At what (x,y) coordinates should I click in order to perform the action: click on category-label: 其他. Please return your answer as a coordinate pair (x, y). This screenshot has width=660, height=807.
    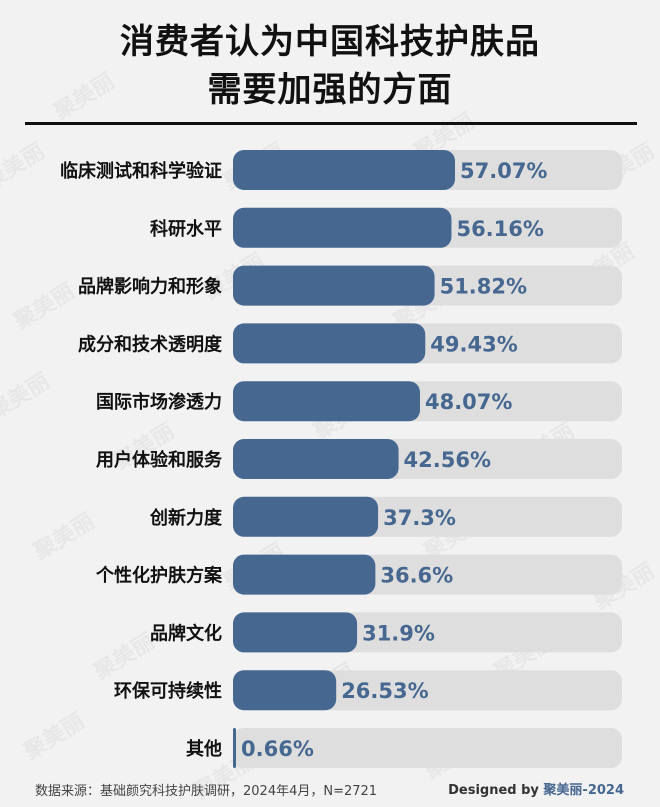
    Looking at the image, I should click on (204, 749).